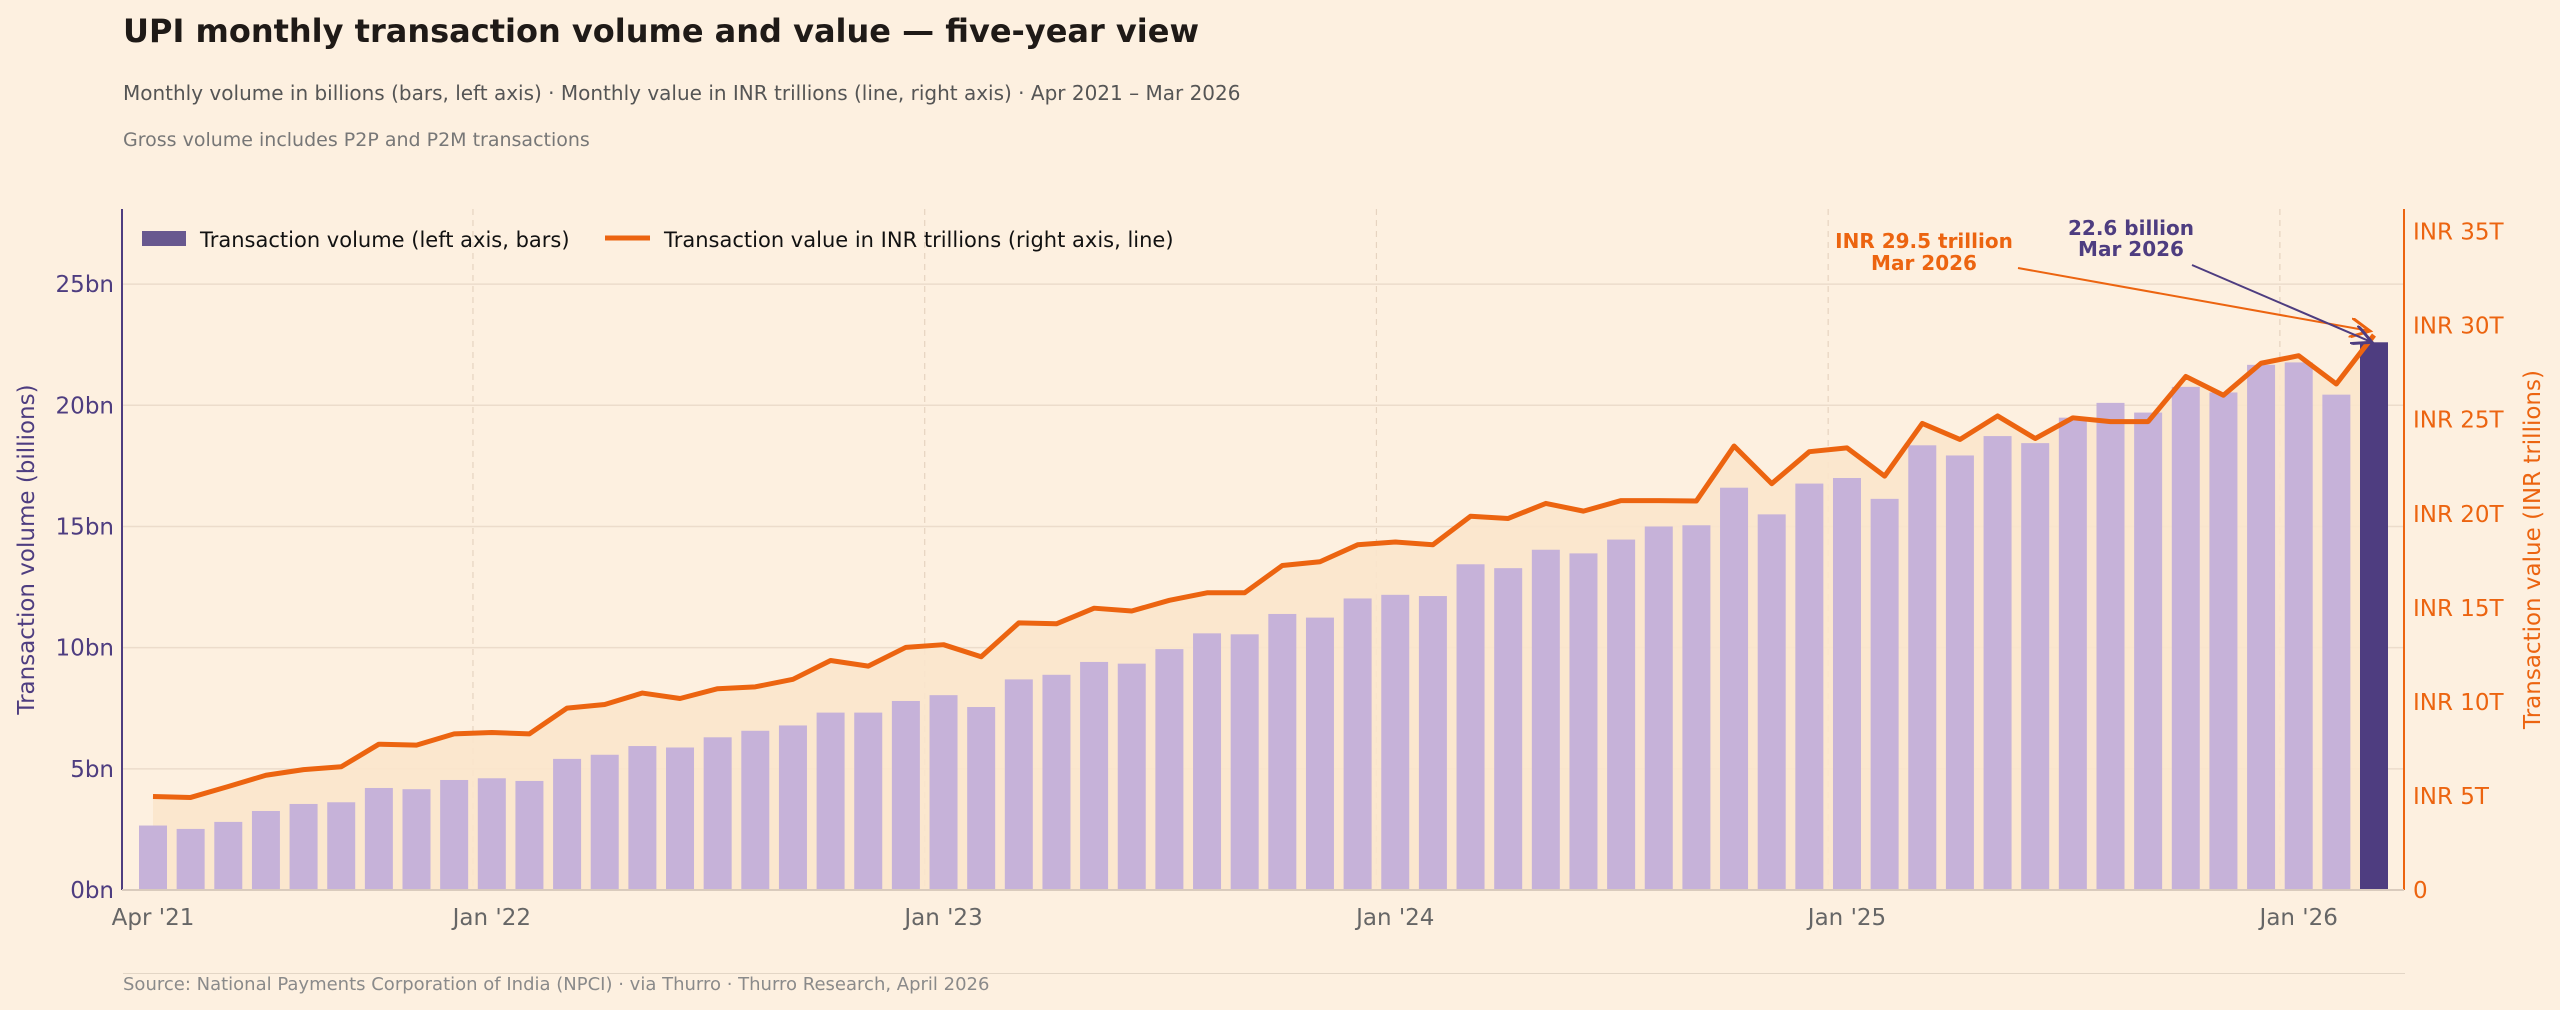  What do you see at coordinates (1924, 263) in the screenshot?
I see `annotation-value-month: Mar 2026` at bounding box center [1924, 263].